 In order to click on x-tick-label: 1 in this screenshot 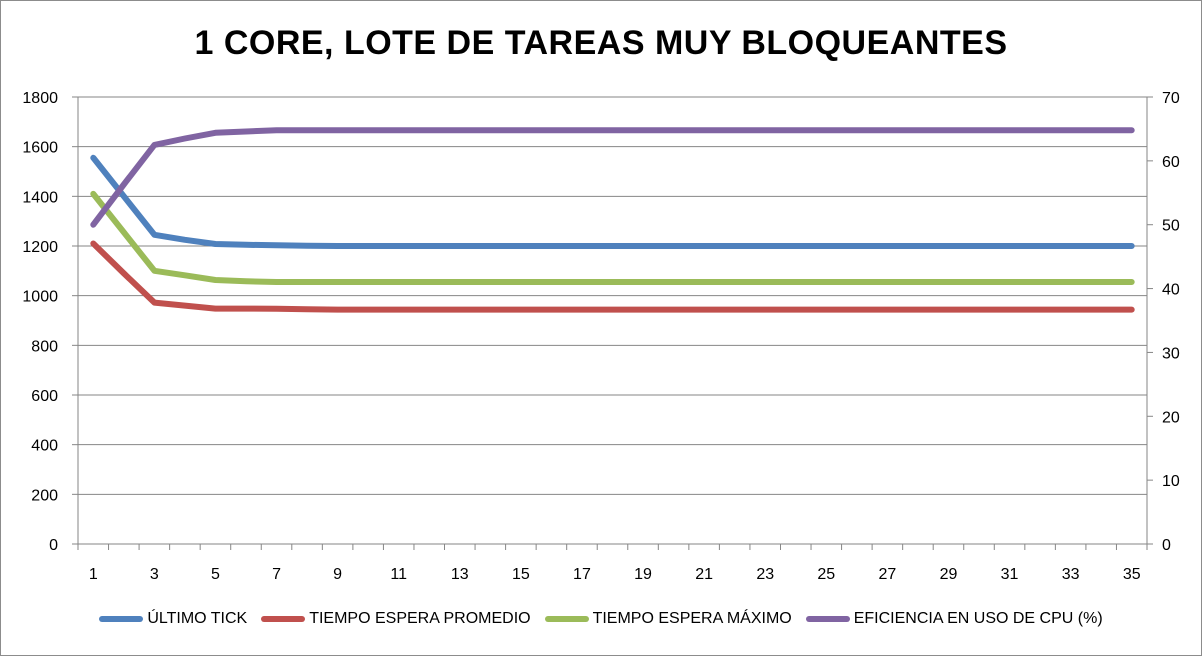, I will do `click(93, 574)`.